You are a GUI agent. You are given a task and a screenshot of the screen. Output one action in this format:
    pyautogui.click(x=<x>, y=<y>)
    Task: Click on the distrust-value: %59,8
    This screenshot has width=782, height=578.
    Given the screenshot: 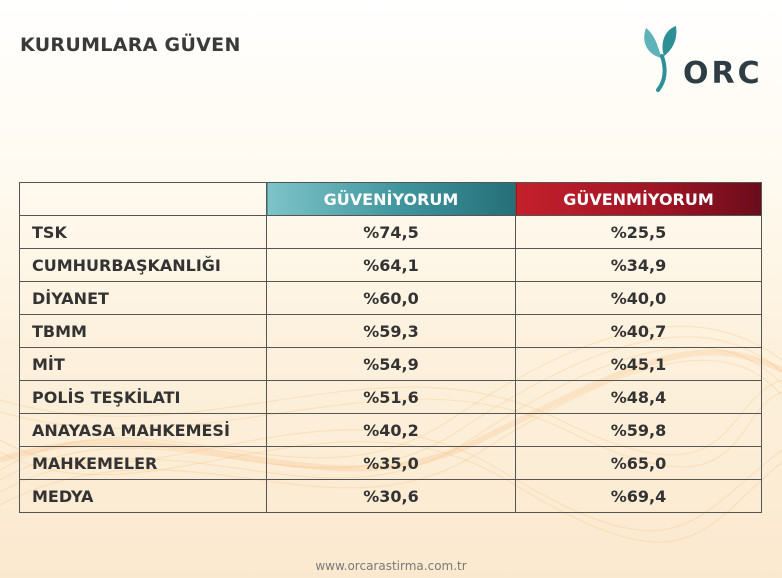 What is the action you would take?
    pyautogui.click(x=638, y=430)
    